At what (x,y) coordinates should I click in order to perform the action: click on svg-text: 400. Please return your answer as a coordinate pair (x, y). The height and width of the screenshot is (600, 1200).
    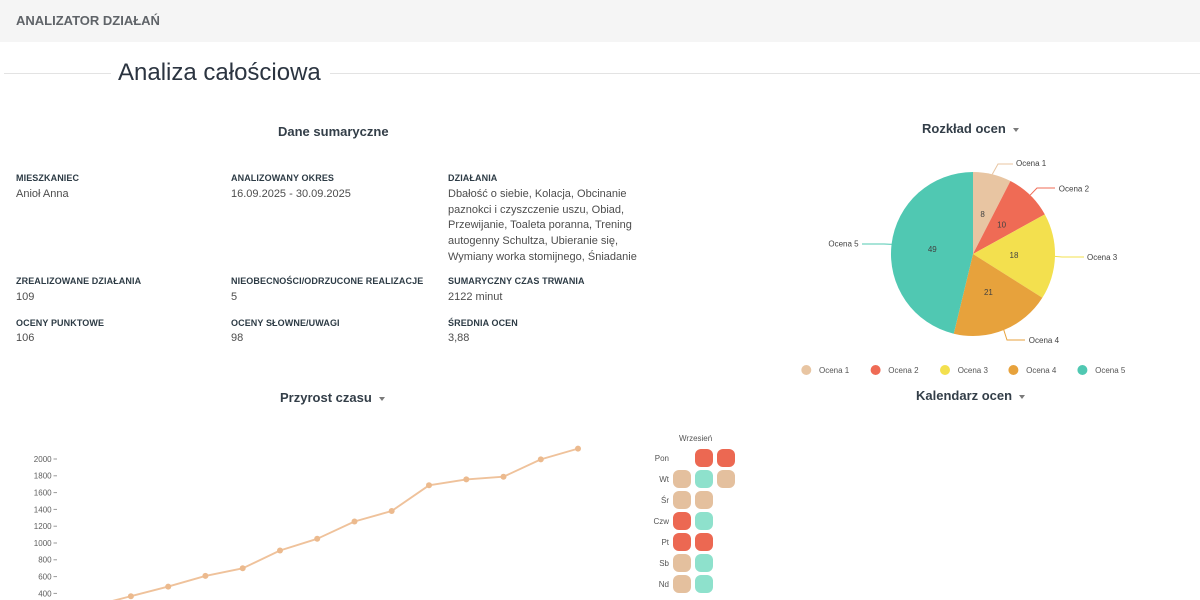
    Looking at the image, I should click on (45, 593).